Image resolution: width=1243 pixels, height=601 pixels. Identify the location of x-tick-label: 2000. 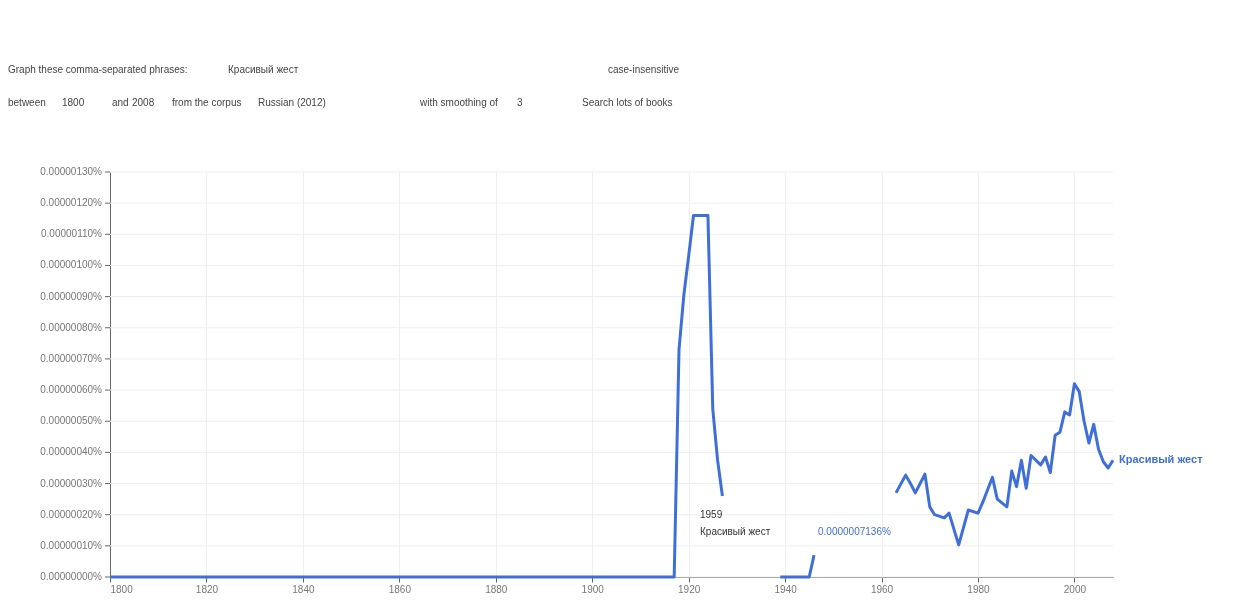
(1075, 589).